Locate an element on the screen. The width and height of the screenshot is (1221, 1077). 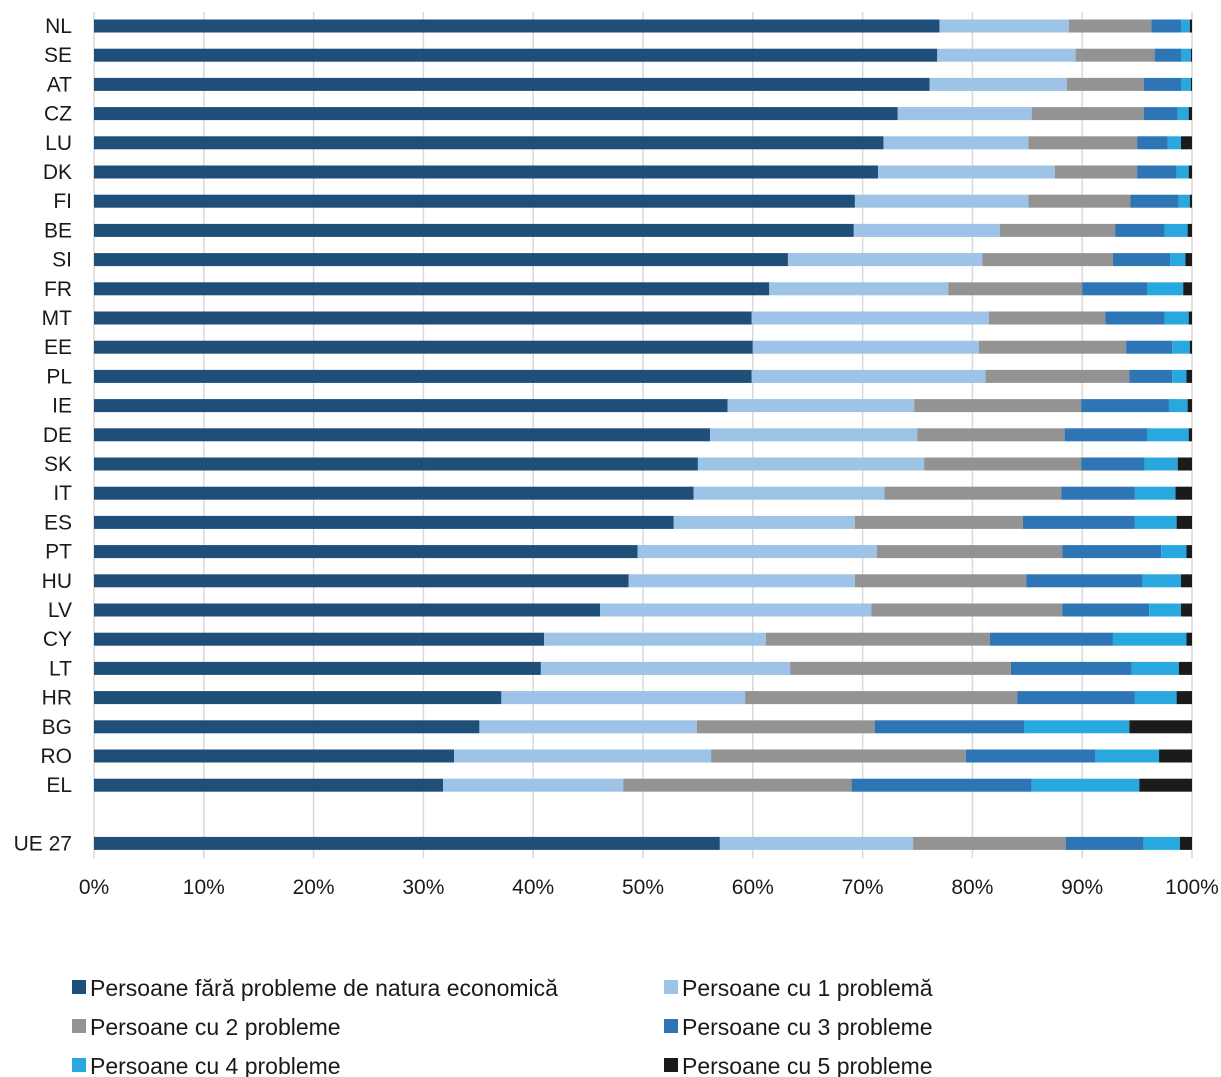
category-label: IE is located at coordinates (62, 406).